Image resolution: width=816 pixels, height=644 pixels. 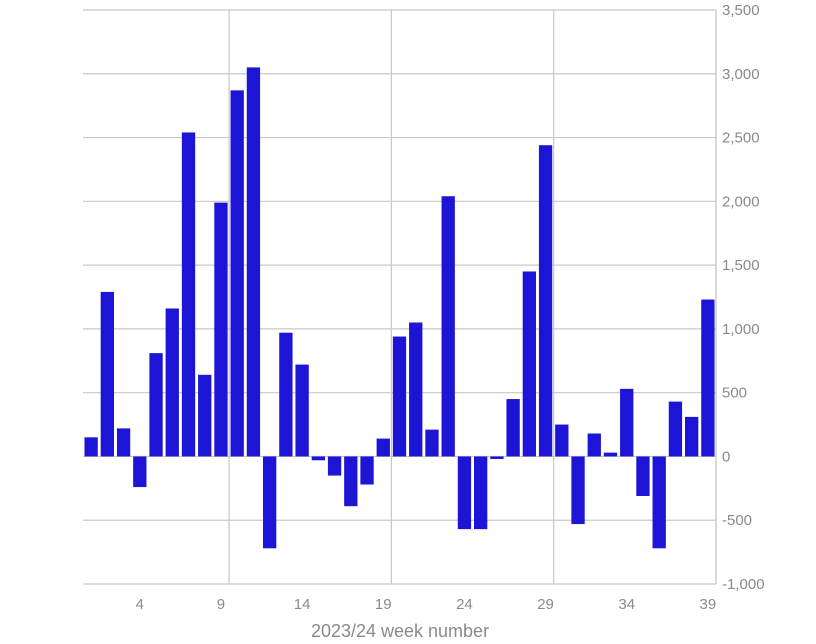 What do you see at coordinates (741, 10) in the screenshot?
I see `y-tick-label: 3,500` at bounding box center [741, 10].